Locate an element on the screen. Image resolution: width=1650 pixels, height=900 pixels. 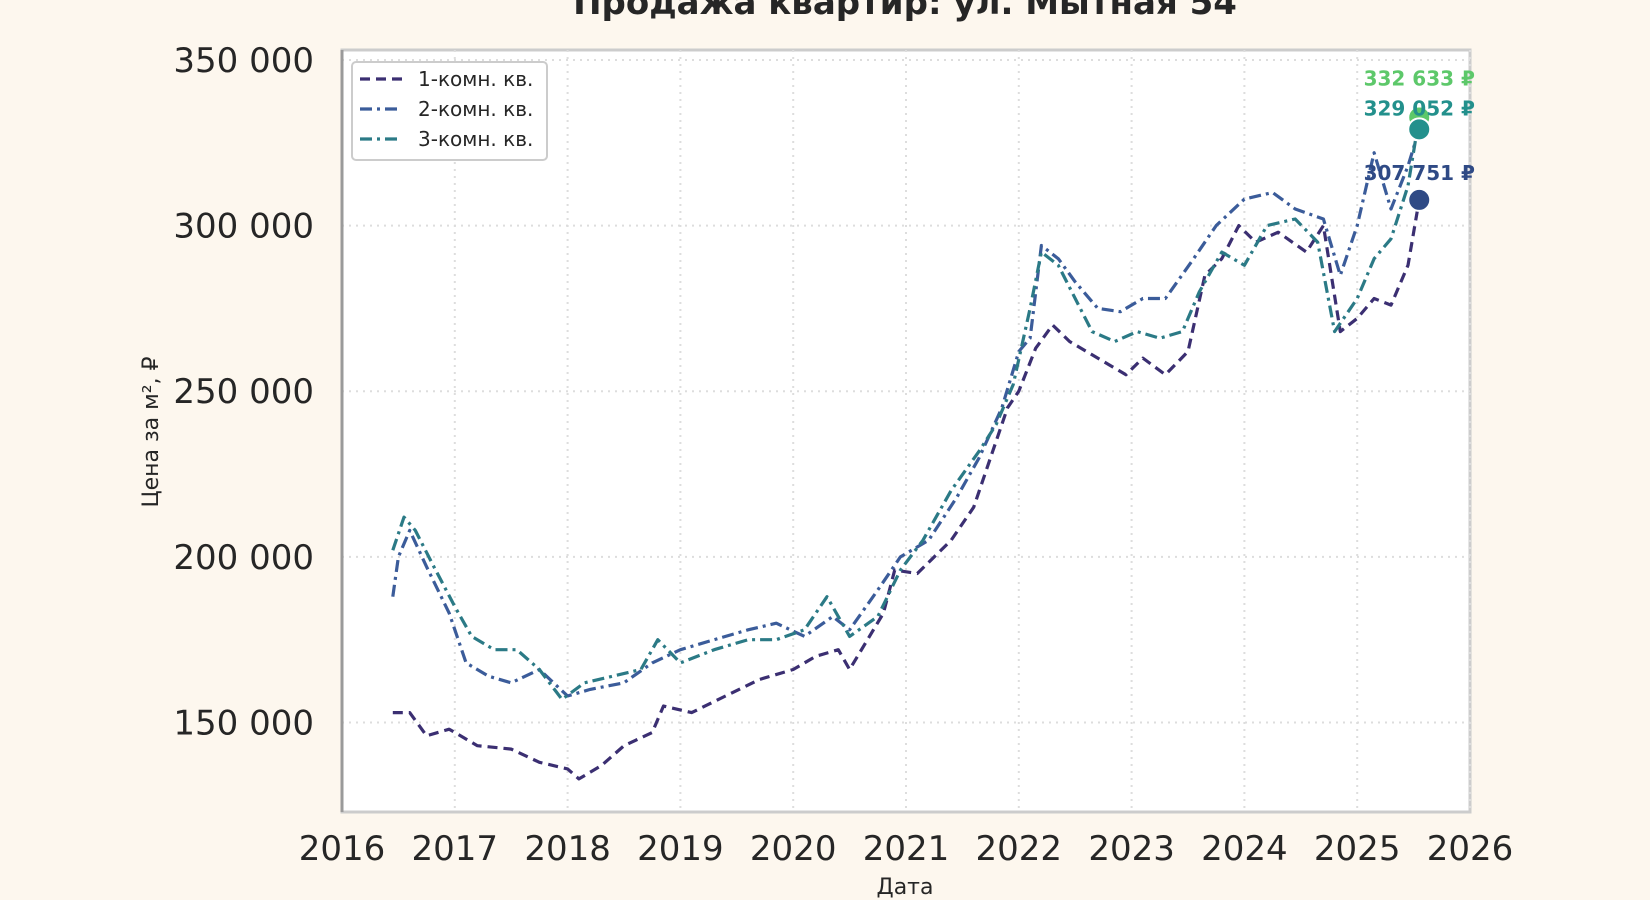
x-tick-label: 2023 is located at coordinates (1131, 849).